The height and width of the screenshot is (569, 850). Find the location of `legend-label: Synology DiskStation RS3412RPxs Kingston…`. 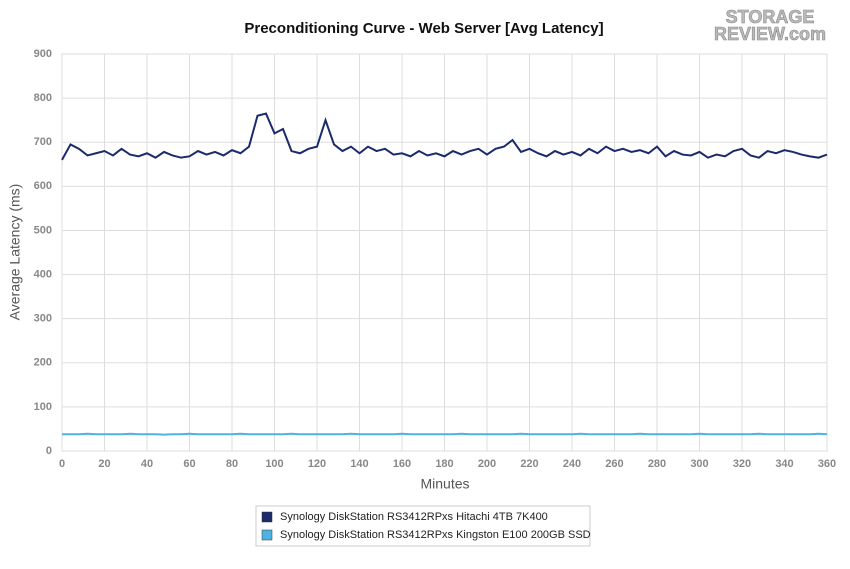

legend-label: Synology DiskStation RS3412RPxs Kingston… is located at coordinates (435, 535).